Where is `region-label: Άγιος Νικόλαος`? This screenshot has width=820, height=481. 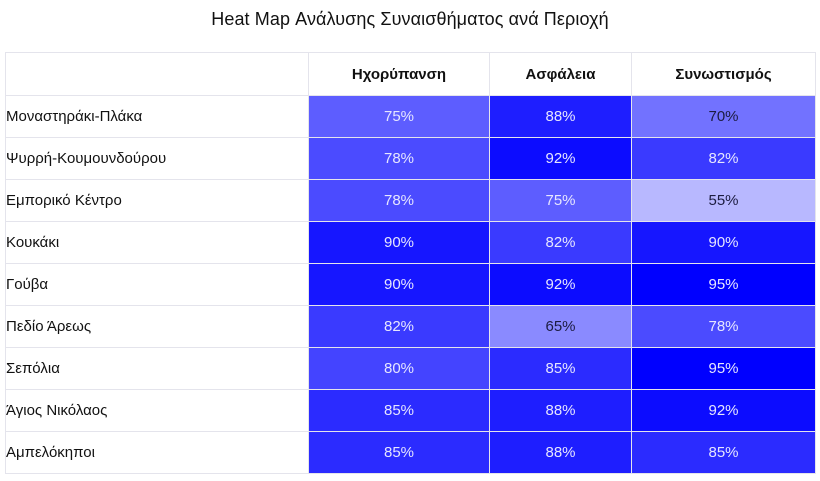
region-label: Άγιος Νικόλαος is located at coordinates (157, 410).